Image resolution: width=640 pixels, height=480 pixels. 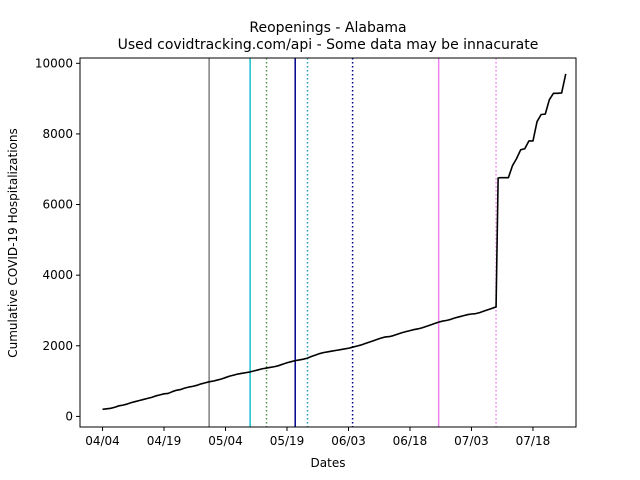 I want to click on chart-title: Reopenings - Alabama, so click(x=327, y=28).